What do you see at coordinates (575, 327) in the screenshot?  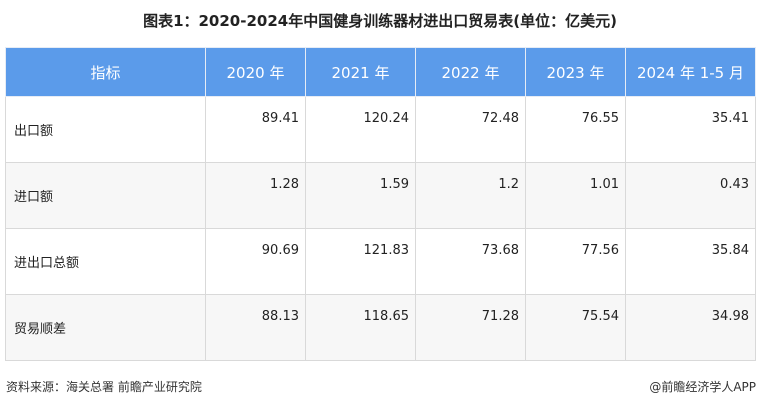 I see `cell-value: 75.54` at bounding box center [575, 327].